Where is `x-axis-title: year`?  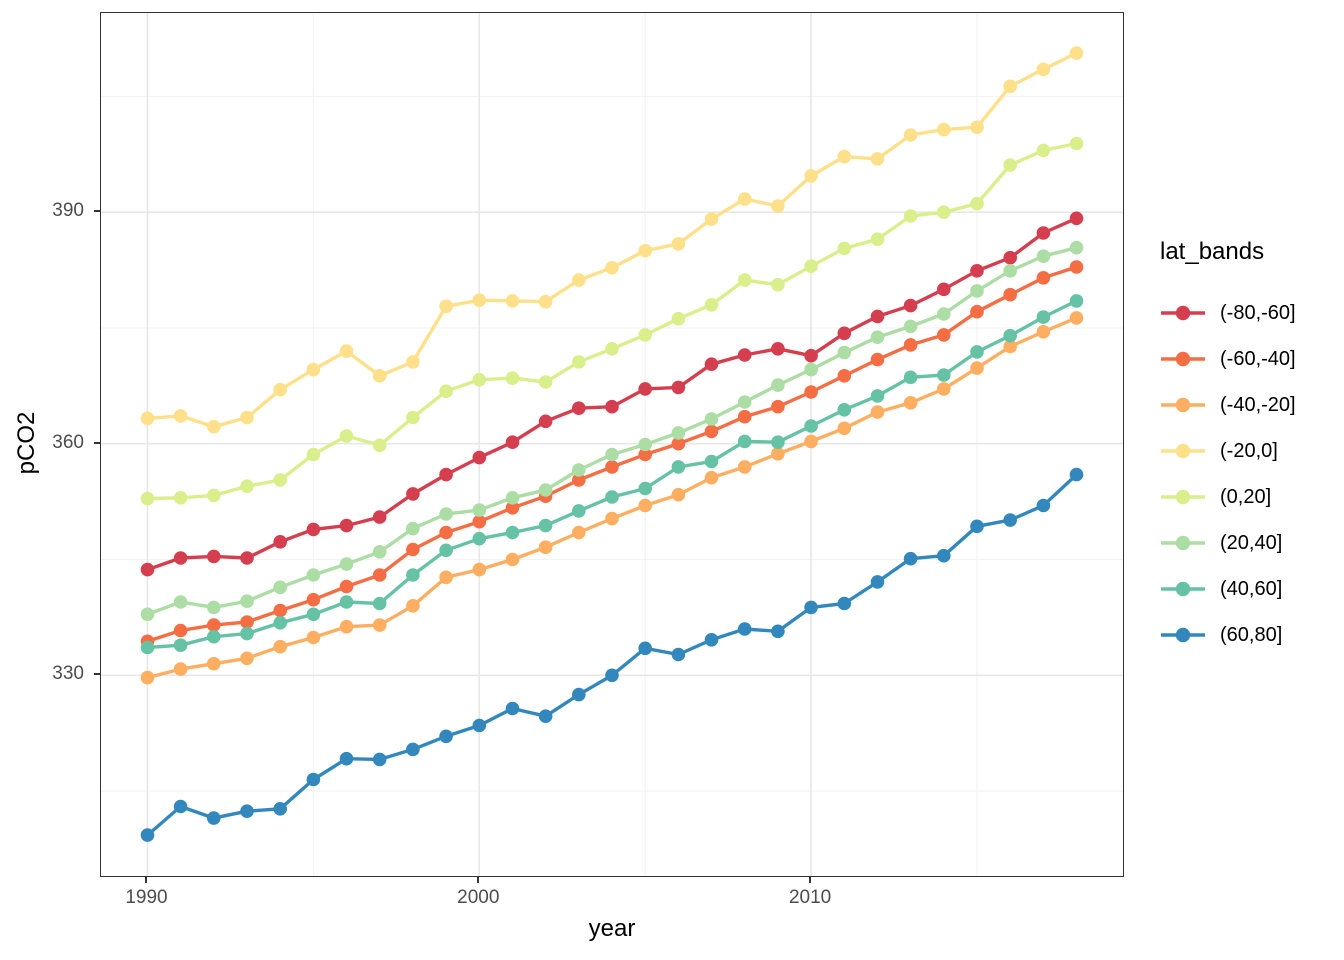 x-axis-title: year is located at coordinates (612, 928).